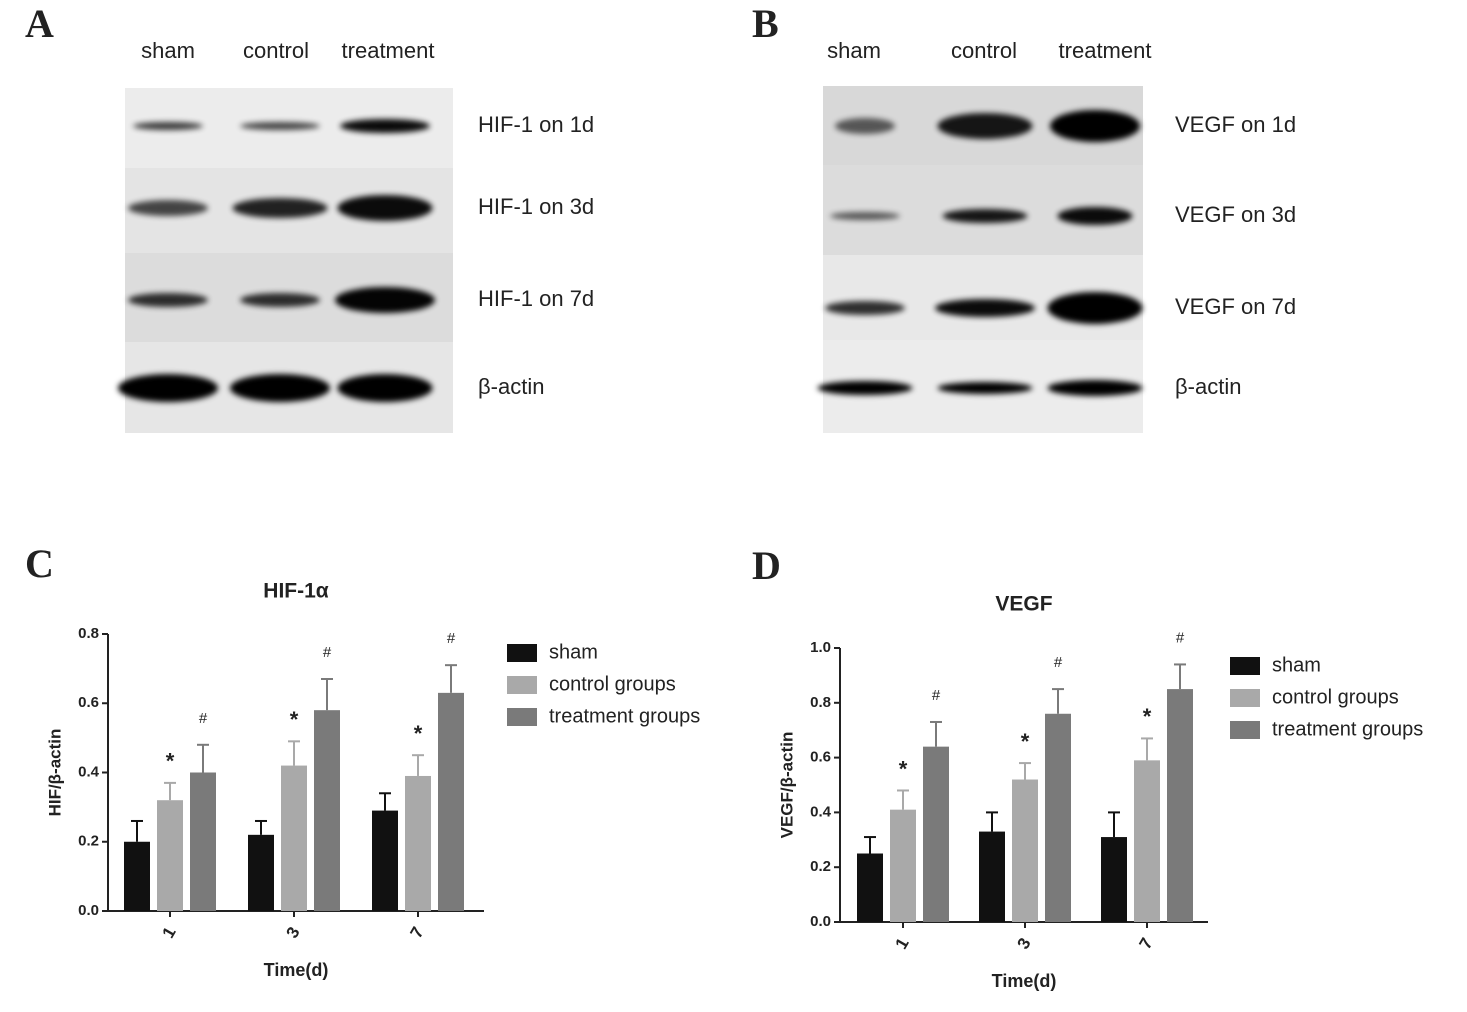 This screenshot has width=1467, height=1012. Describe the element at coordinates (54, 773) in the screenshot. I see `y-axis-label: HIF/β-actin` at that location.